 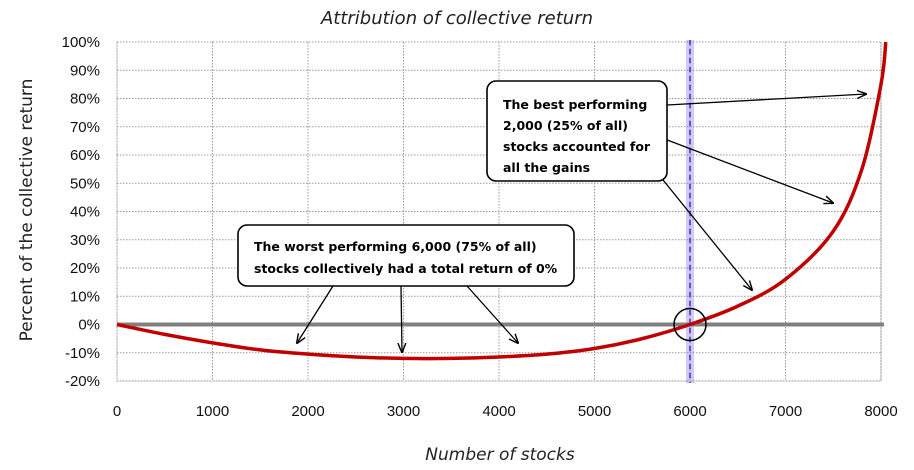 What do you see at coordinates (565, 125) in the screenshot?
I see `annotation-text: 2,000 (25% of all)` at bounding box center [565, 125].